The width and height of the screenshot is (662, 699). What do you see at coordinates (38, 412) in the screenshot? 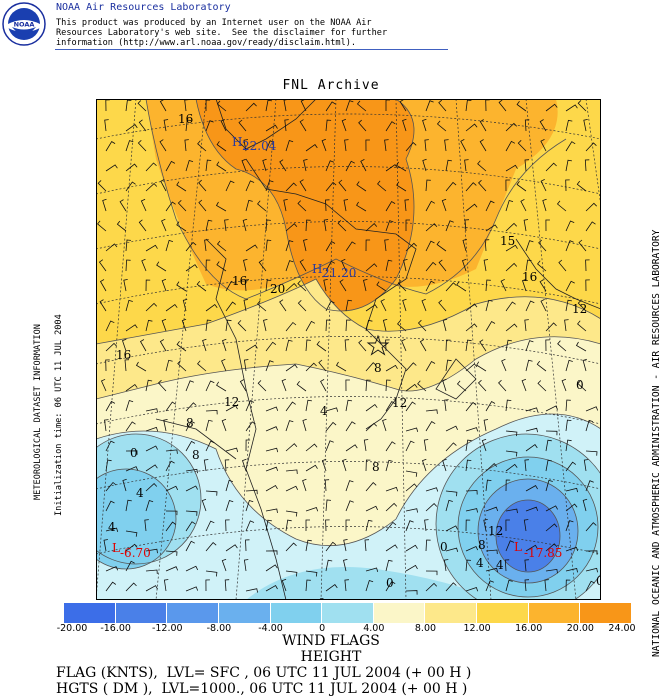
I see `dataset-info-label: METEOROLOGICAL DATASET INFORMATION` at bounding box center [38, 412].